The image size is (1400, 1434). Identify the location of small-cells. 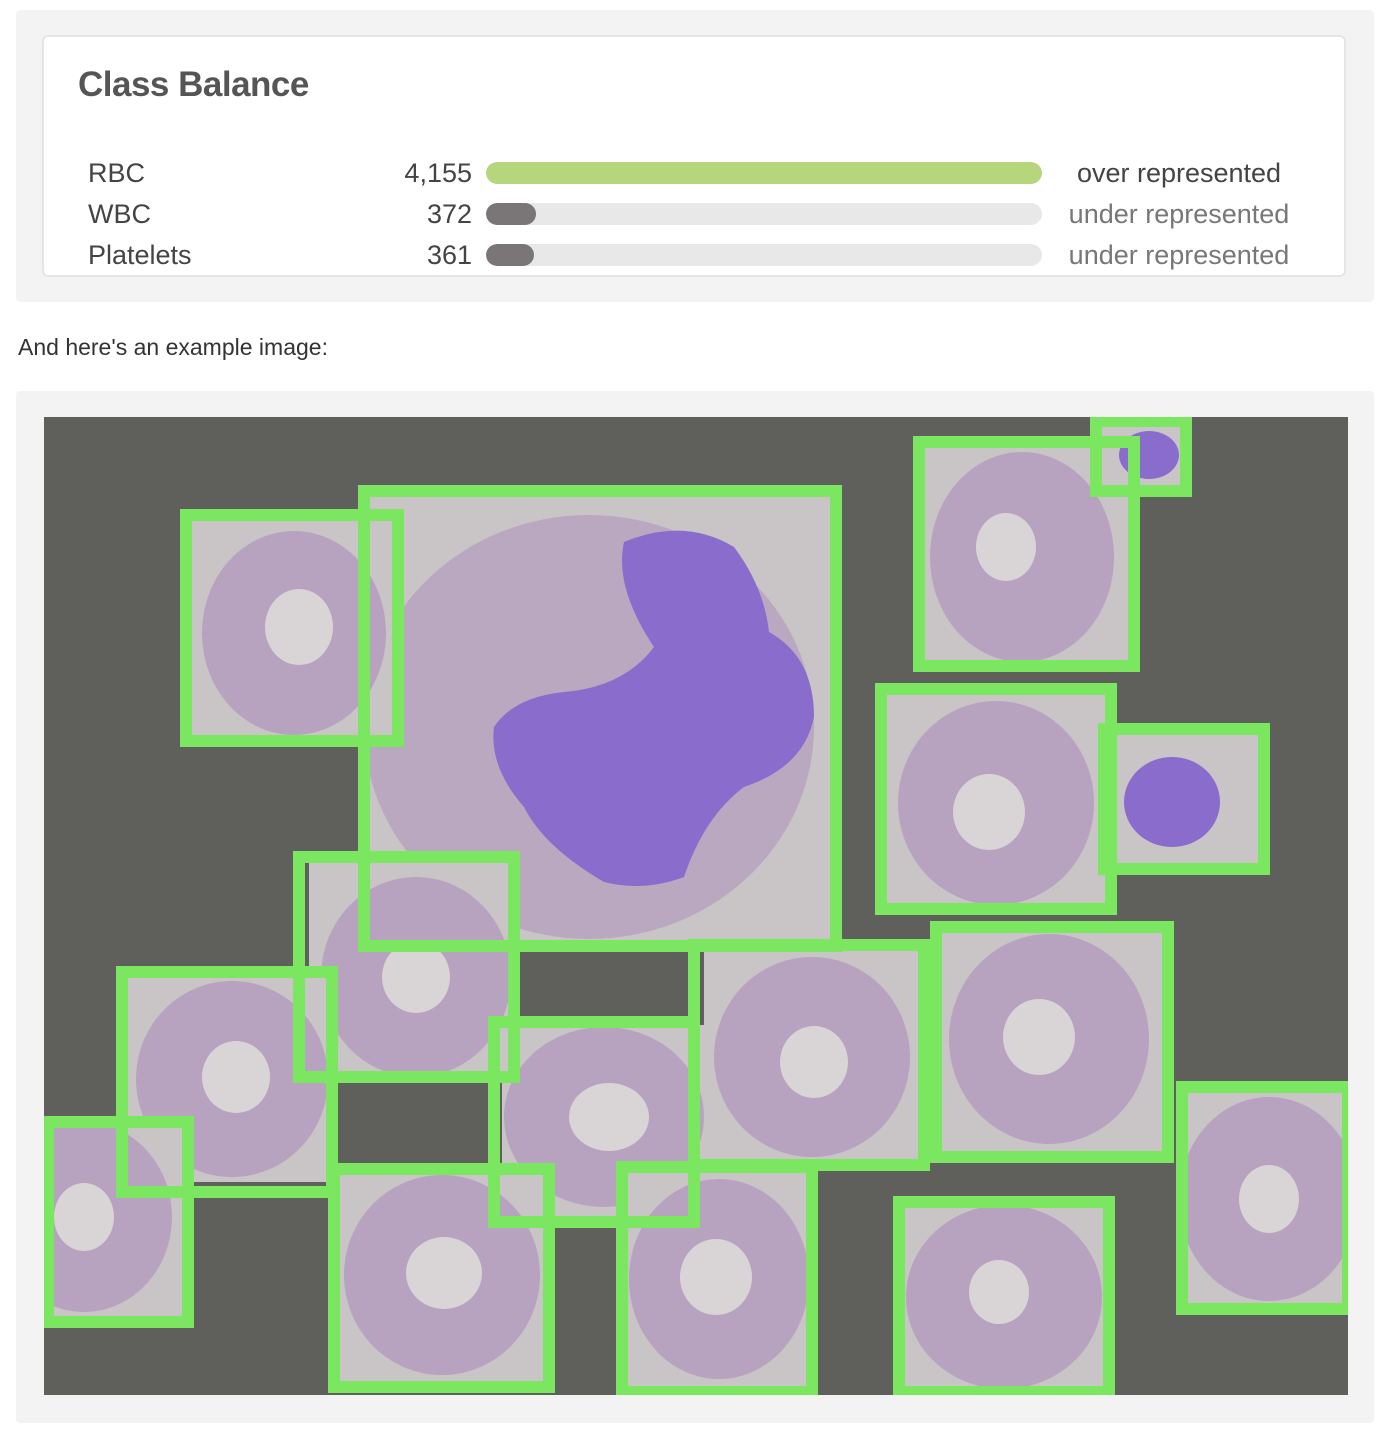
(1182, 646).